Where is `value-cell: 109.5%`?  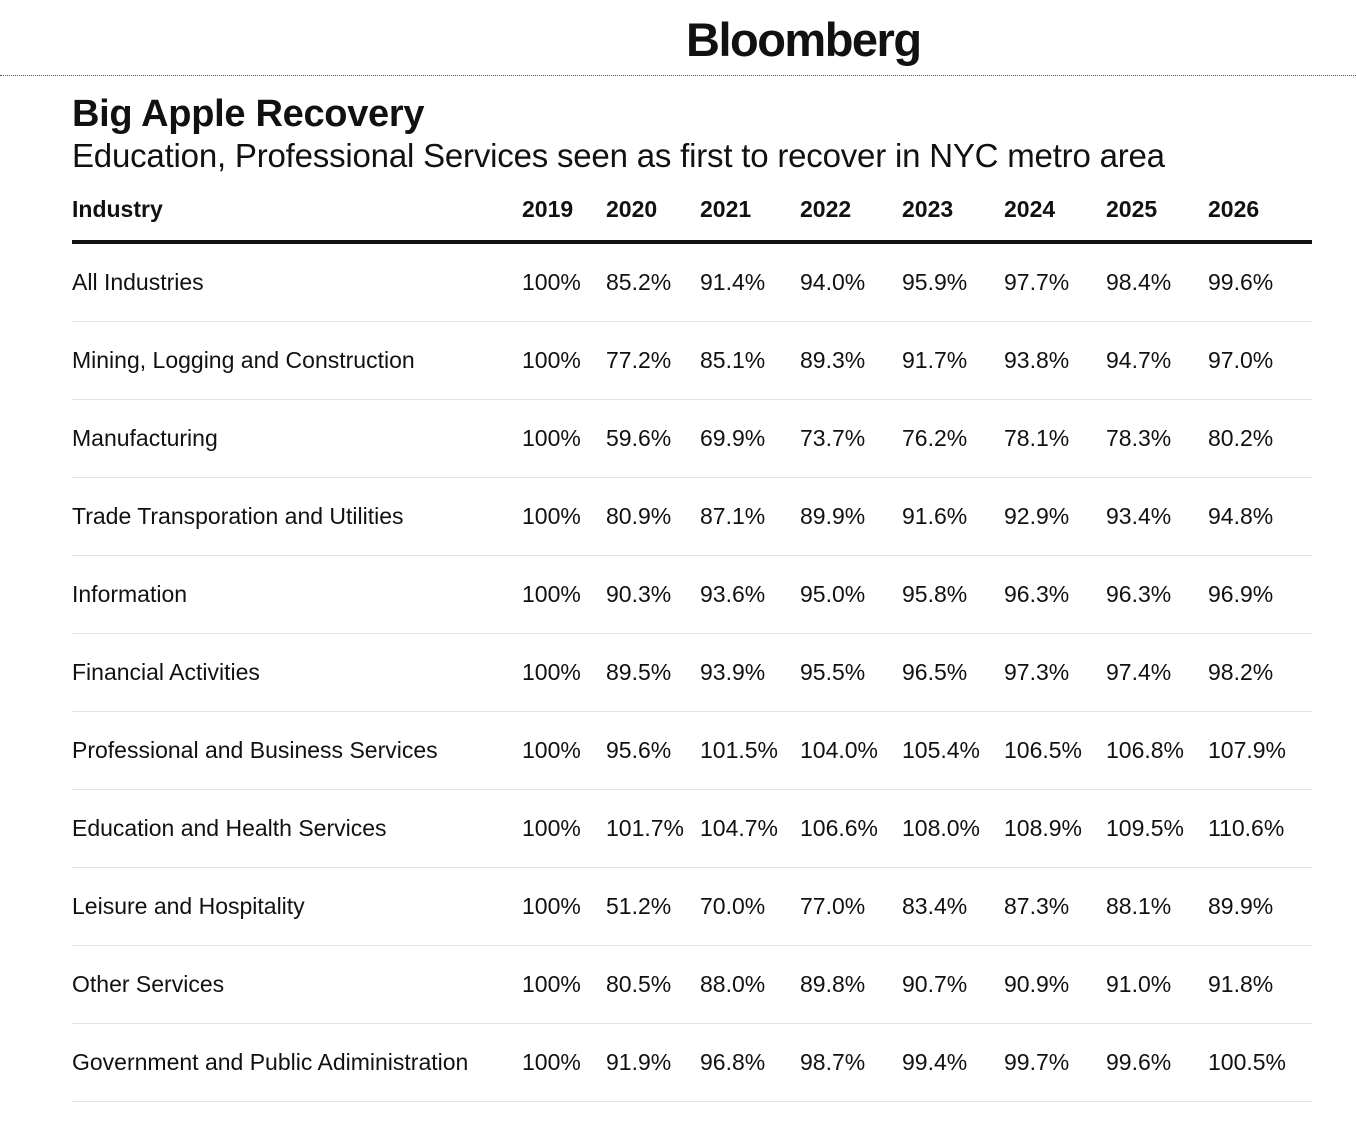 value-cell: 109.5% is located at coordinates (1157, 828).